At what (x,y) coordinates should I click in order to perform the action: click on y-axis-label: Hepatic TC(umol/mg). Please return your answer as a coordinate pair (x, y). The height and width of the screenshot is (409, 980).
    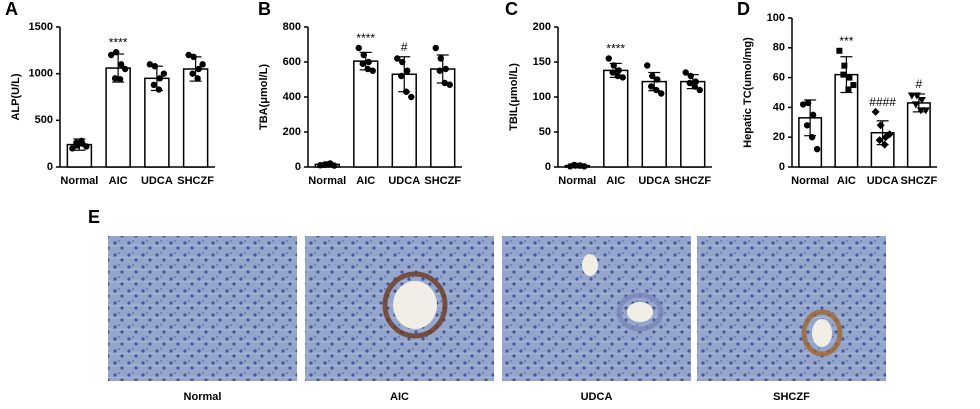
    Looking at the image, I should click on (748, 92).